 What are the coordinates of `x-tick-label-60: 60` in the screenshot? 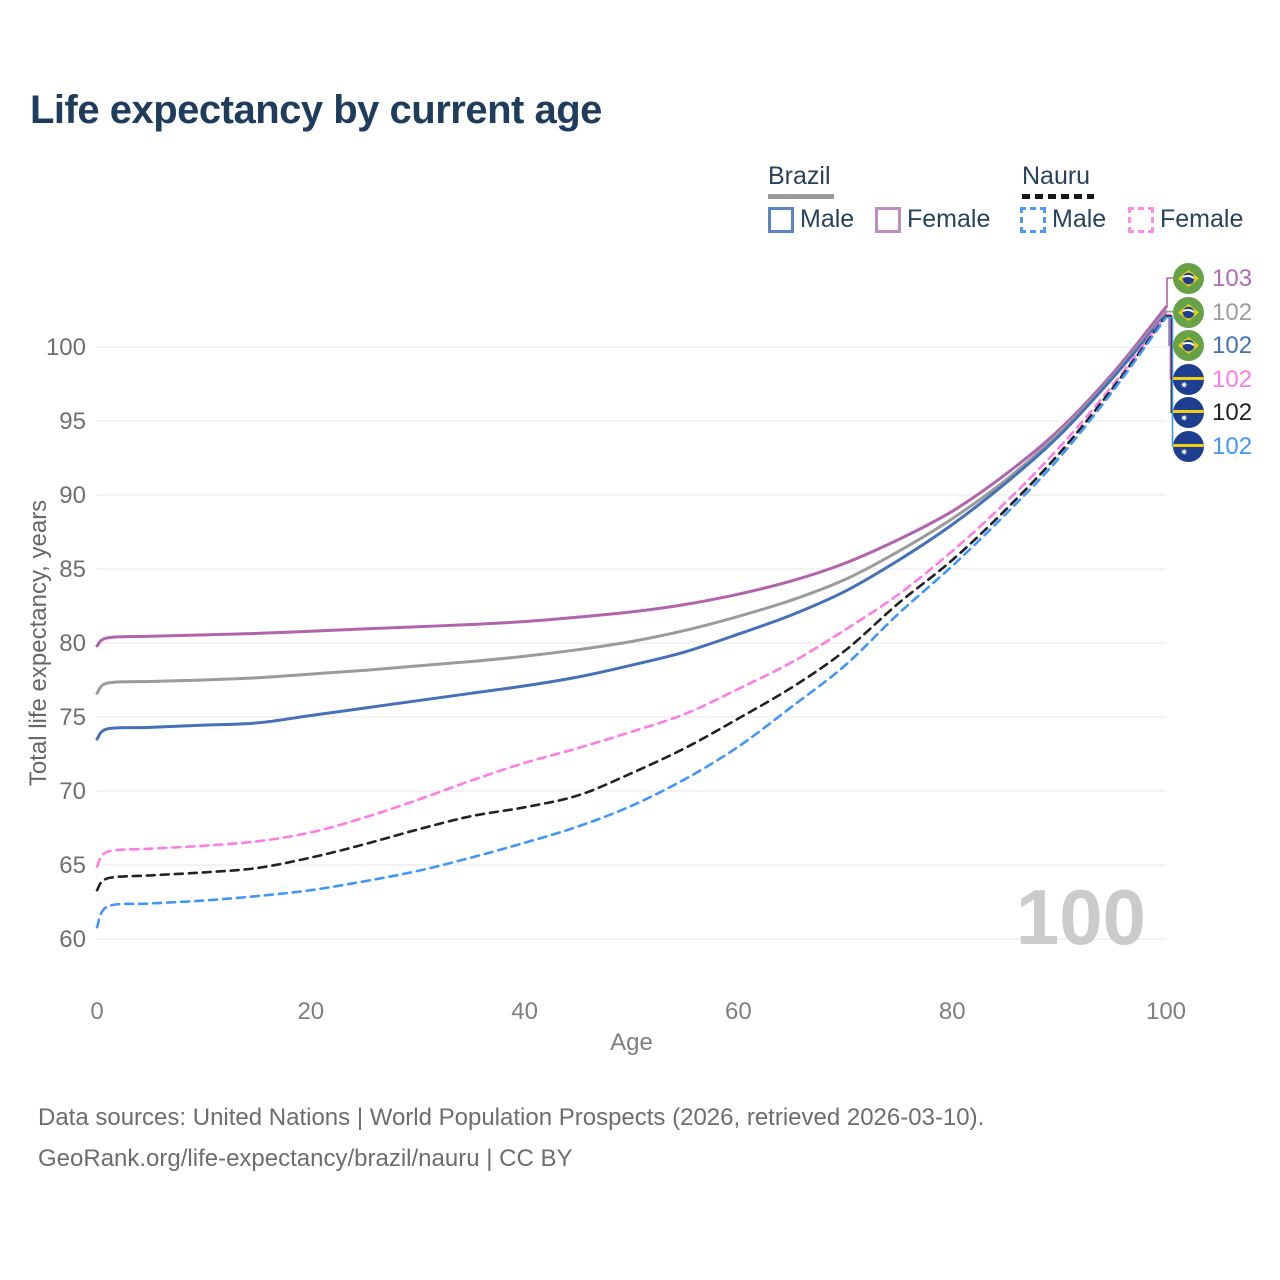 It's located at (738, 1011).